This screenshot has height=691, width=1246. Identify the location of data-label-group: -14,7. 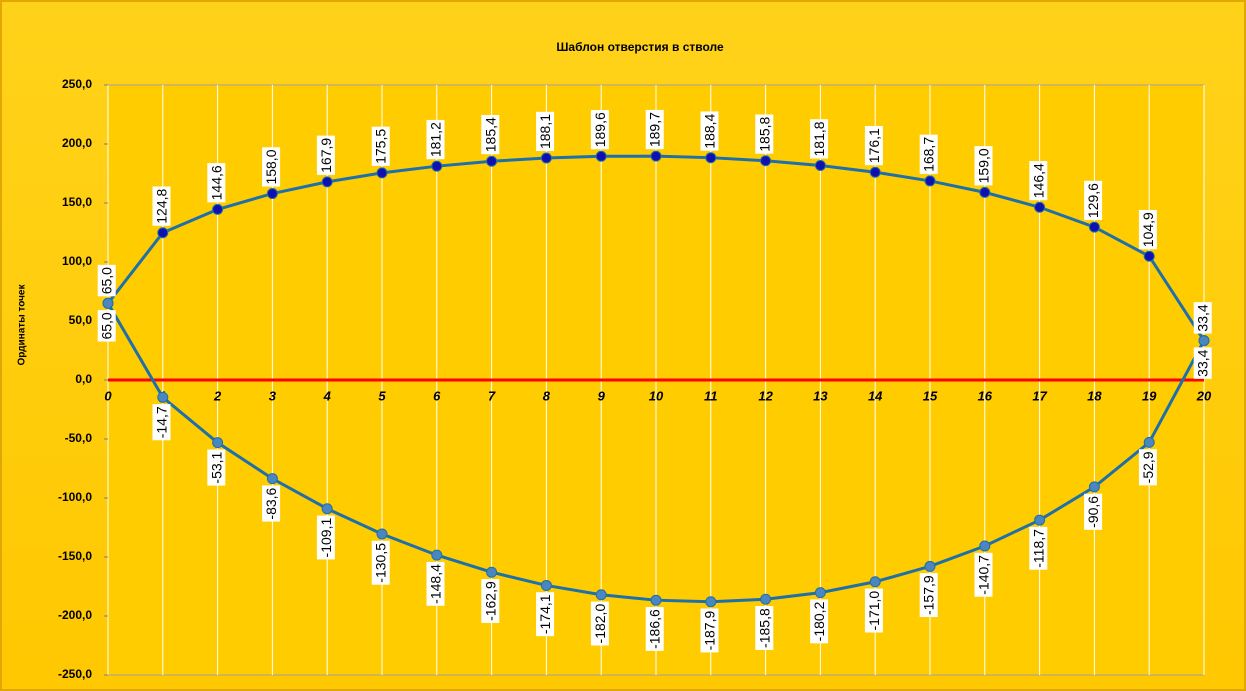
(161, 422).